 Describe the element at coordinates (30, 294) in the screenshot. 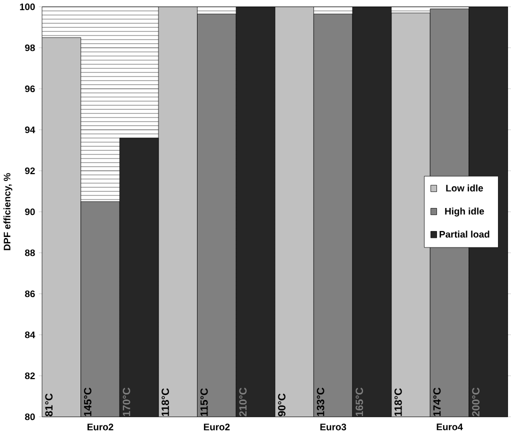

I see `y-tick-label: 86` at that location.